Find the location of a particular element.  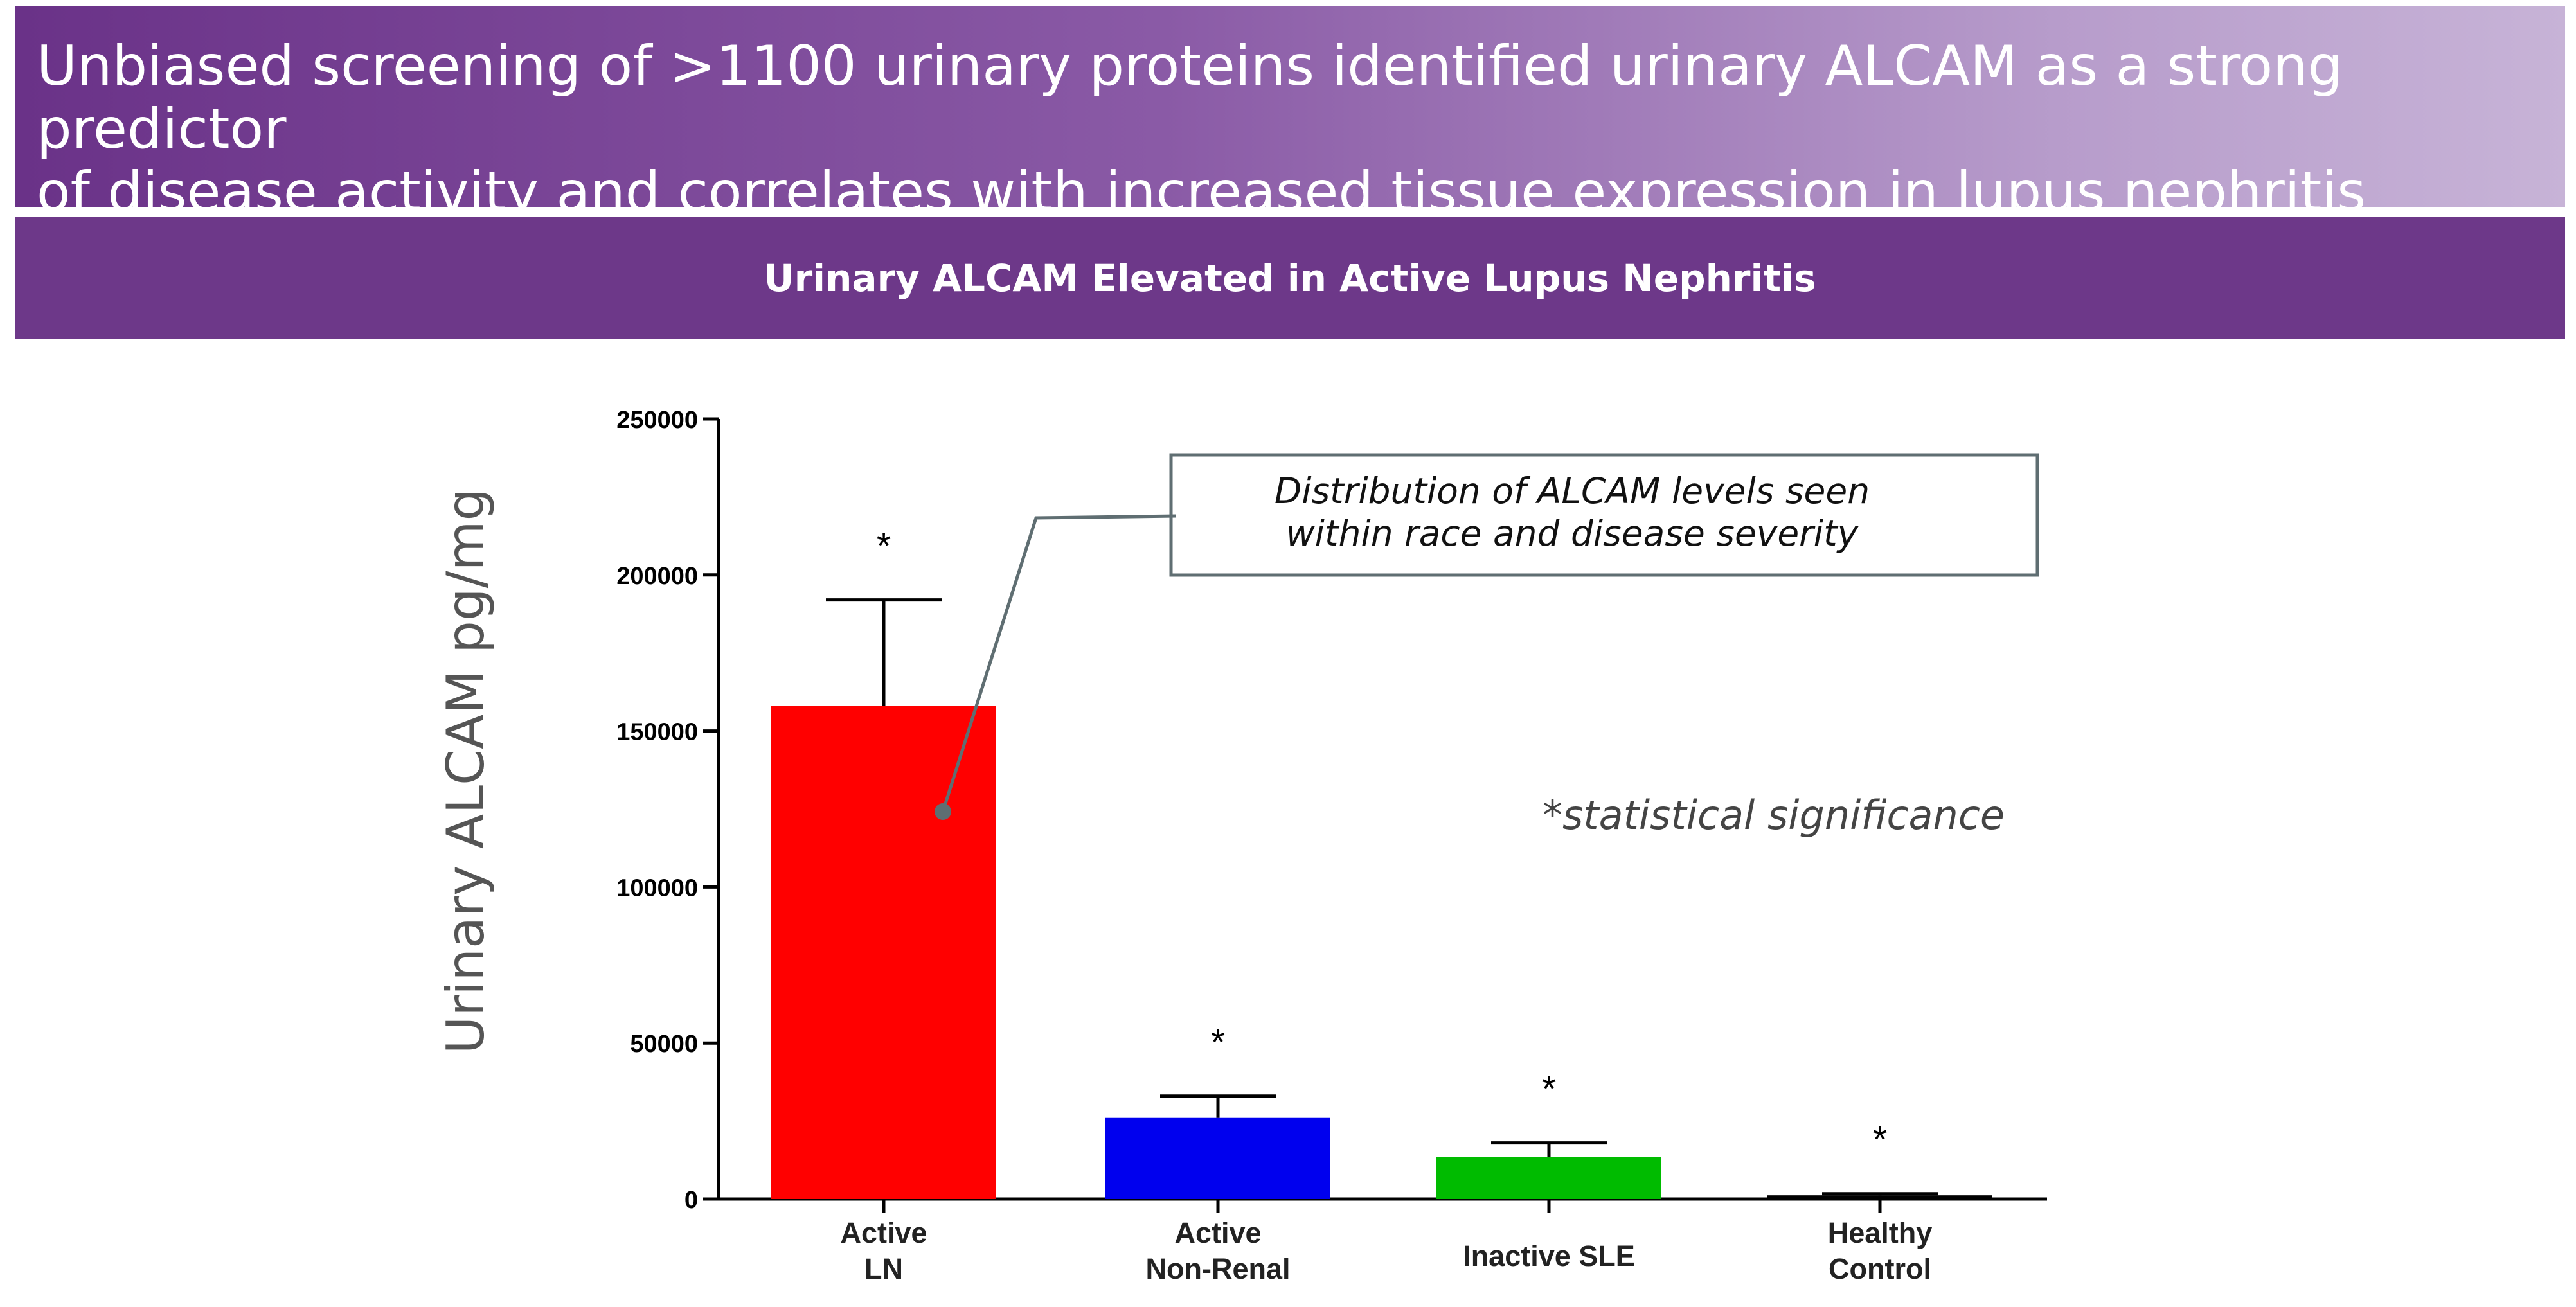

callout-box is located at coordinates (1604, 515).